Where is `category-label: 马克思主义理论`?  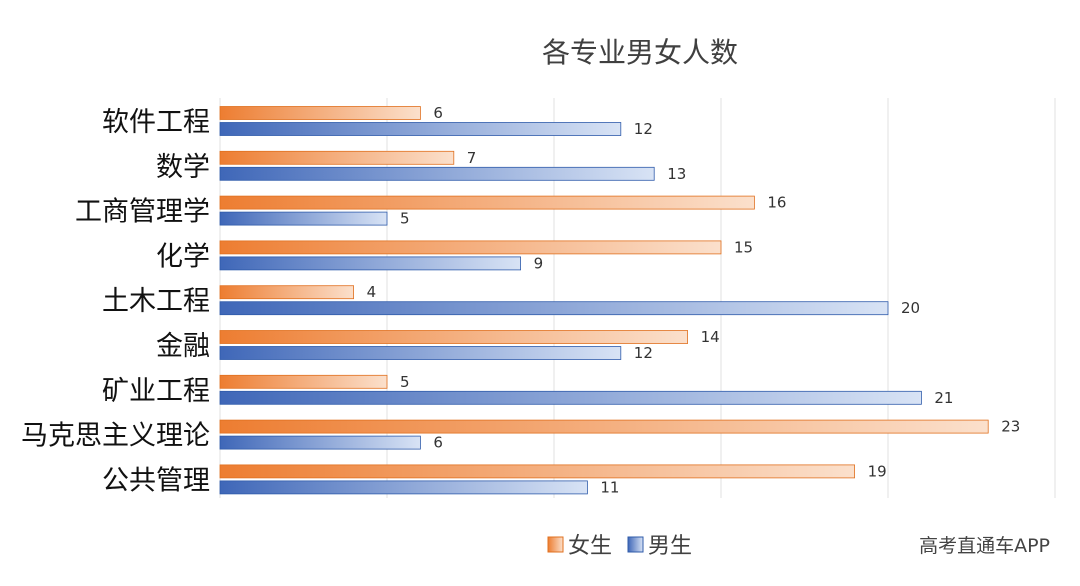
category-label: 马克思主义理论 is located at coordinates (115, 436).